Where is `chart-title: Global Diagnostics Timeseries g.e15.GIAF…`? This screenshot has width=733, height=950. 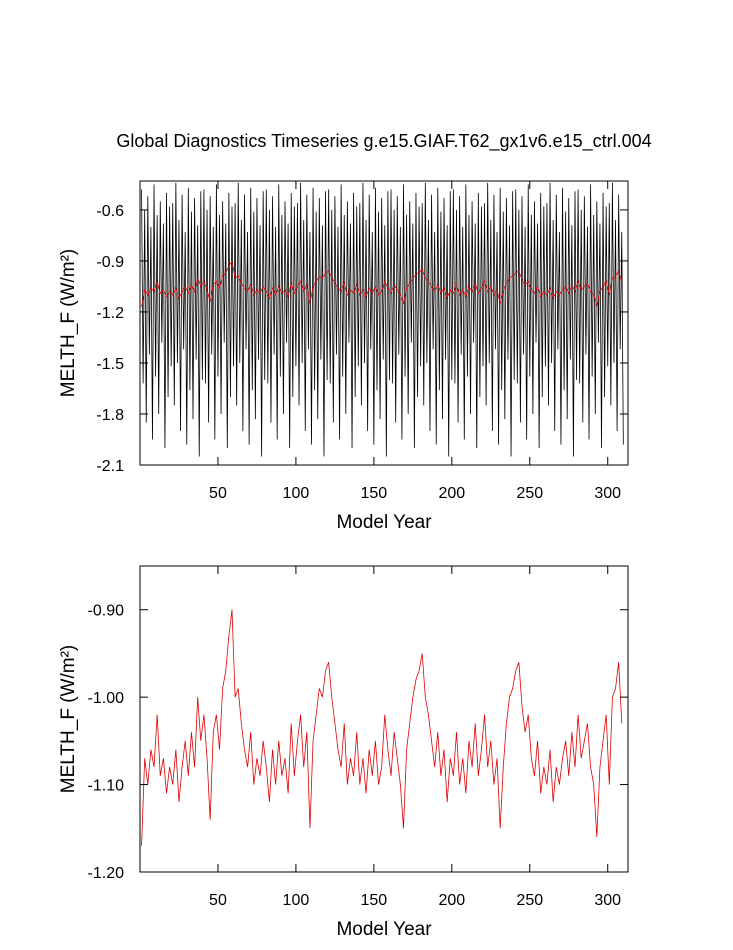 chart-title: Global Diagnostics Timeseries g.e15.GIAF… is located at coordinates (383, 141).